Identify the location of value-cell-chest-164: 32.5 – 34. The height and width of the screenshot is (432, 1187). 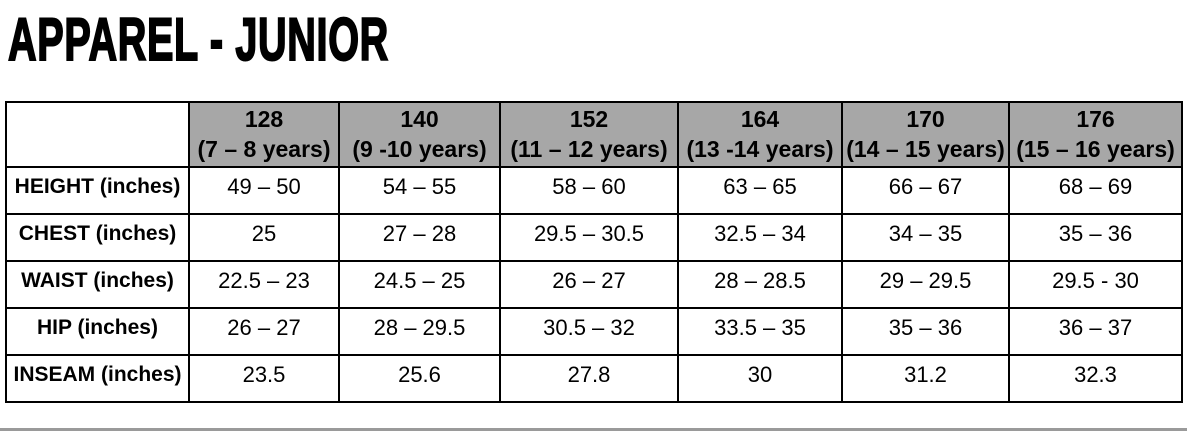
(760, 237).